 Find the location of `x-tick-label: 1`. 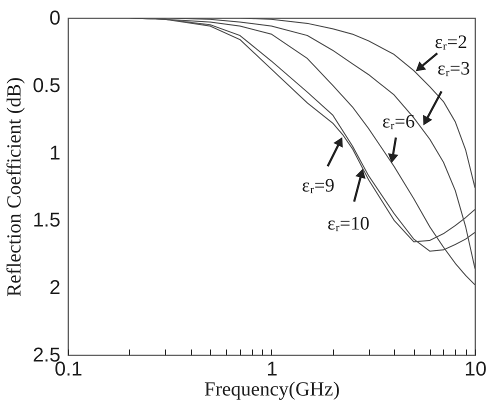

x-tick-label: 1 is located at coordinates (272, 369).